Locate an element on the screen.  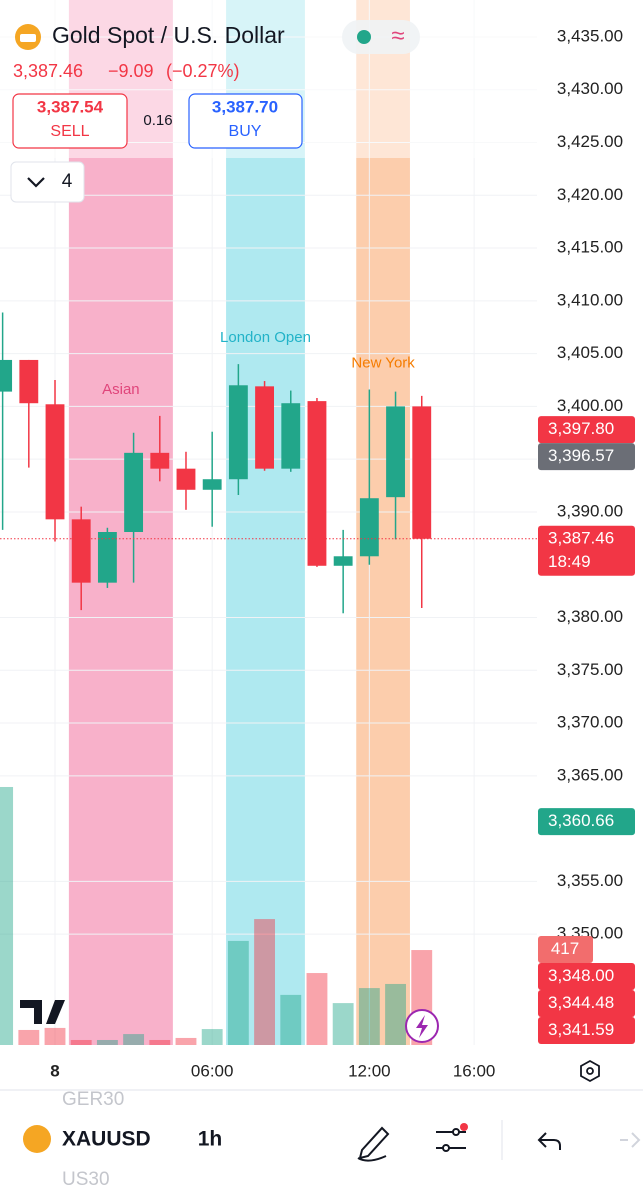
price-tag-label: 3,397.80 is located at coordinates (581, 428).